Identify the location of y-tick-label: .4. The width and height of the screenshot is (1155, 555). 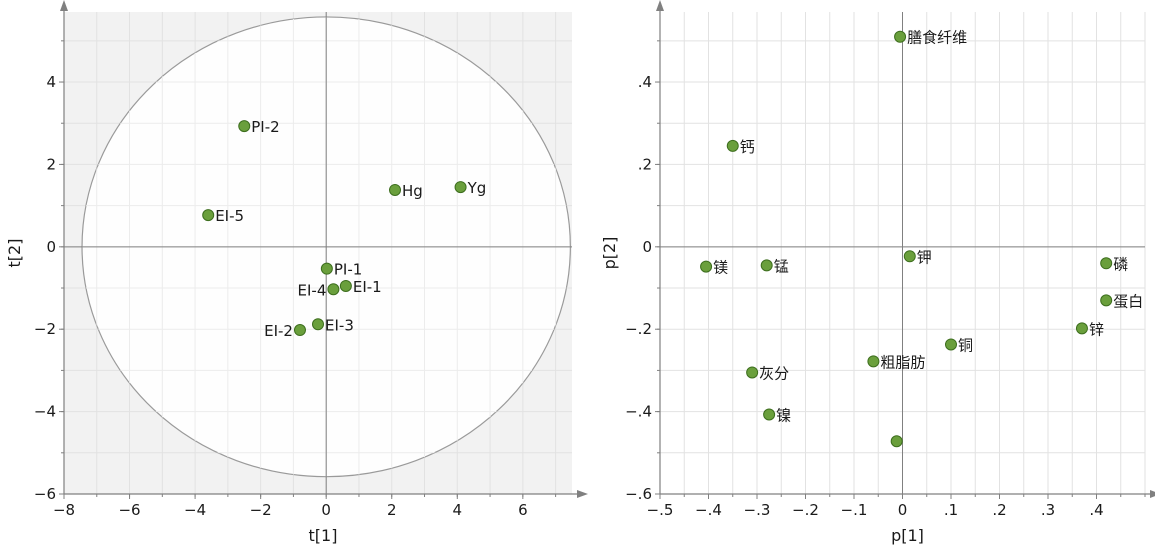
(645, 82).